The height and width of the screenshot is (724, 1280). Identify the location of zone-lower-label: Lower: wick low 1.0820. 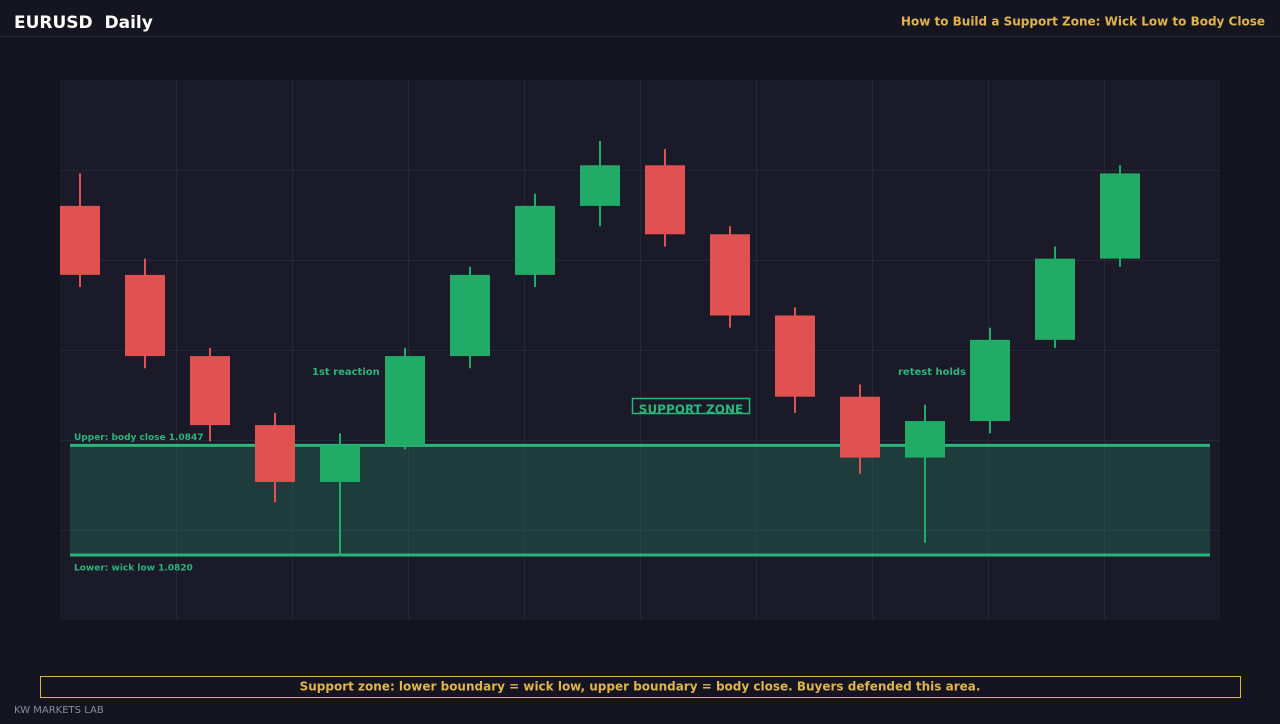
(133, 569).